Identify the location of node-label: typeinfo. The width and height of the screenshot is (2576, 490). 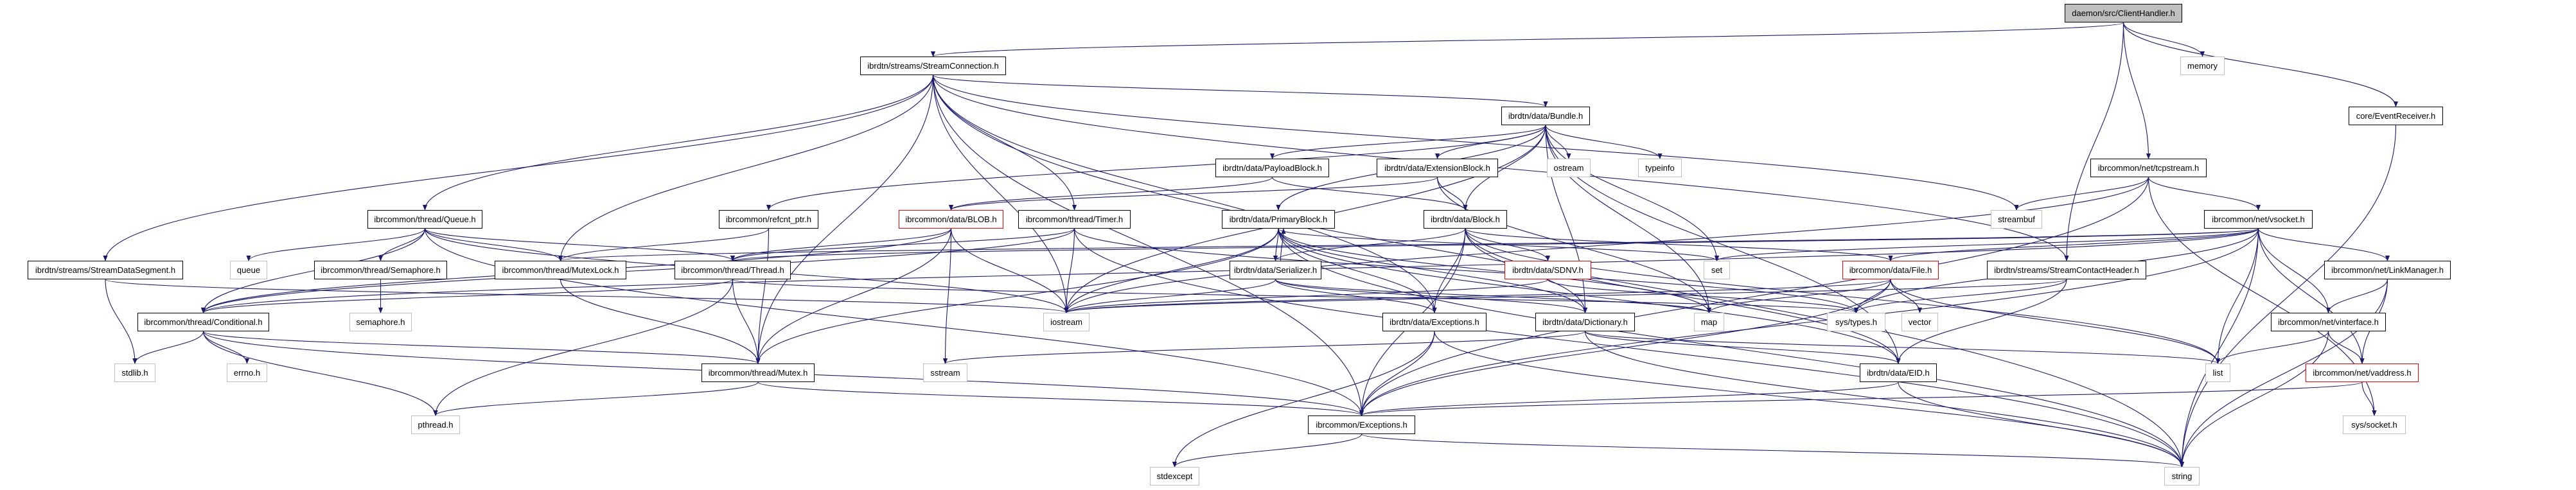
(1660, 168).